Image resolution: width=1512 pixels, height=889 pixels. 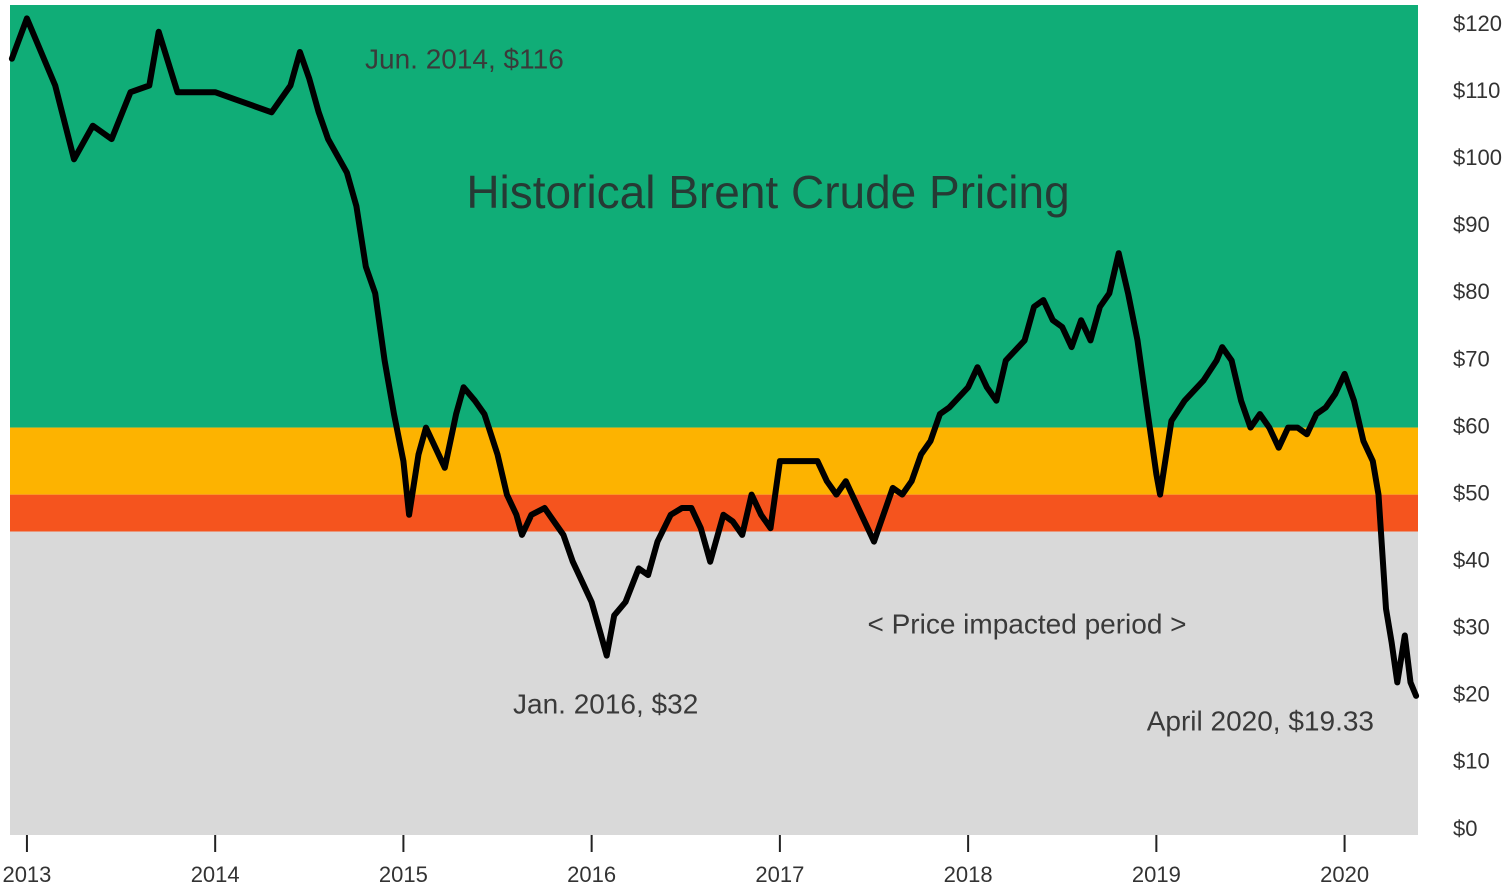 I want to click on y-tick-label: $50, so click(x=1471, y=492).